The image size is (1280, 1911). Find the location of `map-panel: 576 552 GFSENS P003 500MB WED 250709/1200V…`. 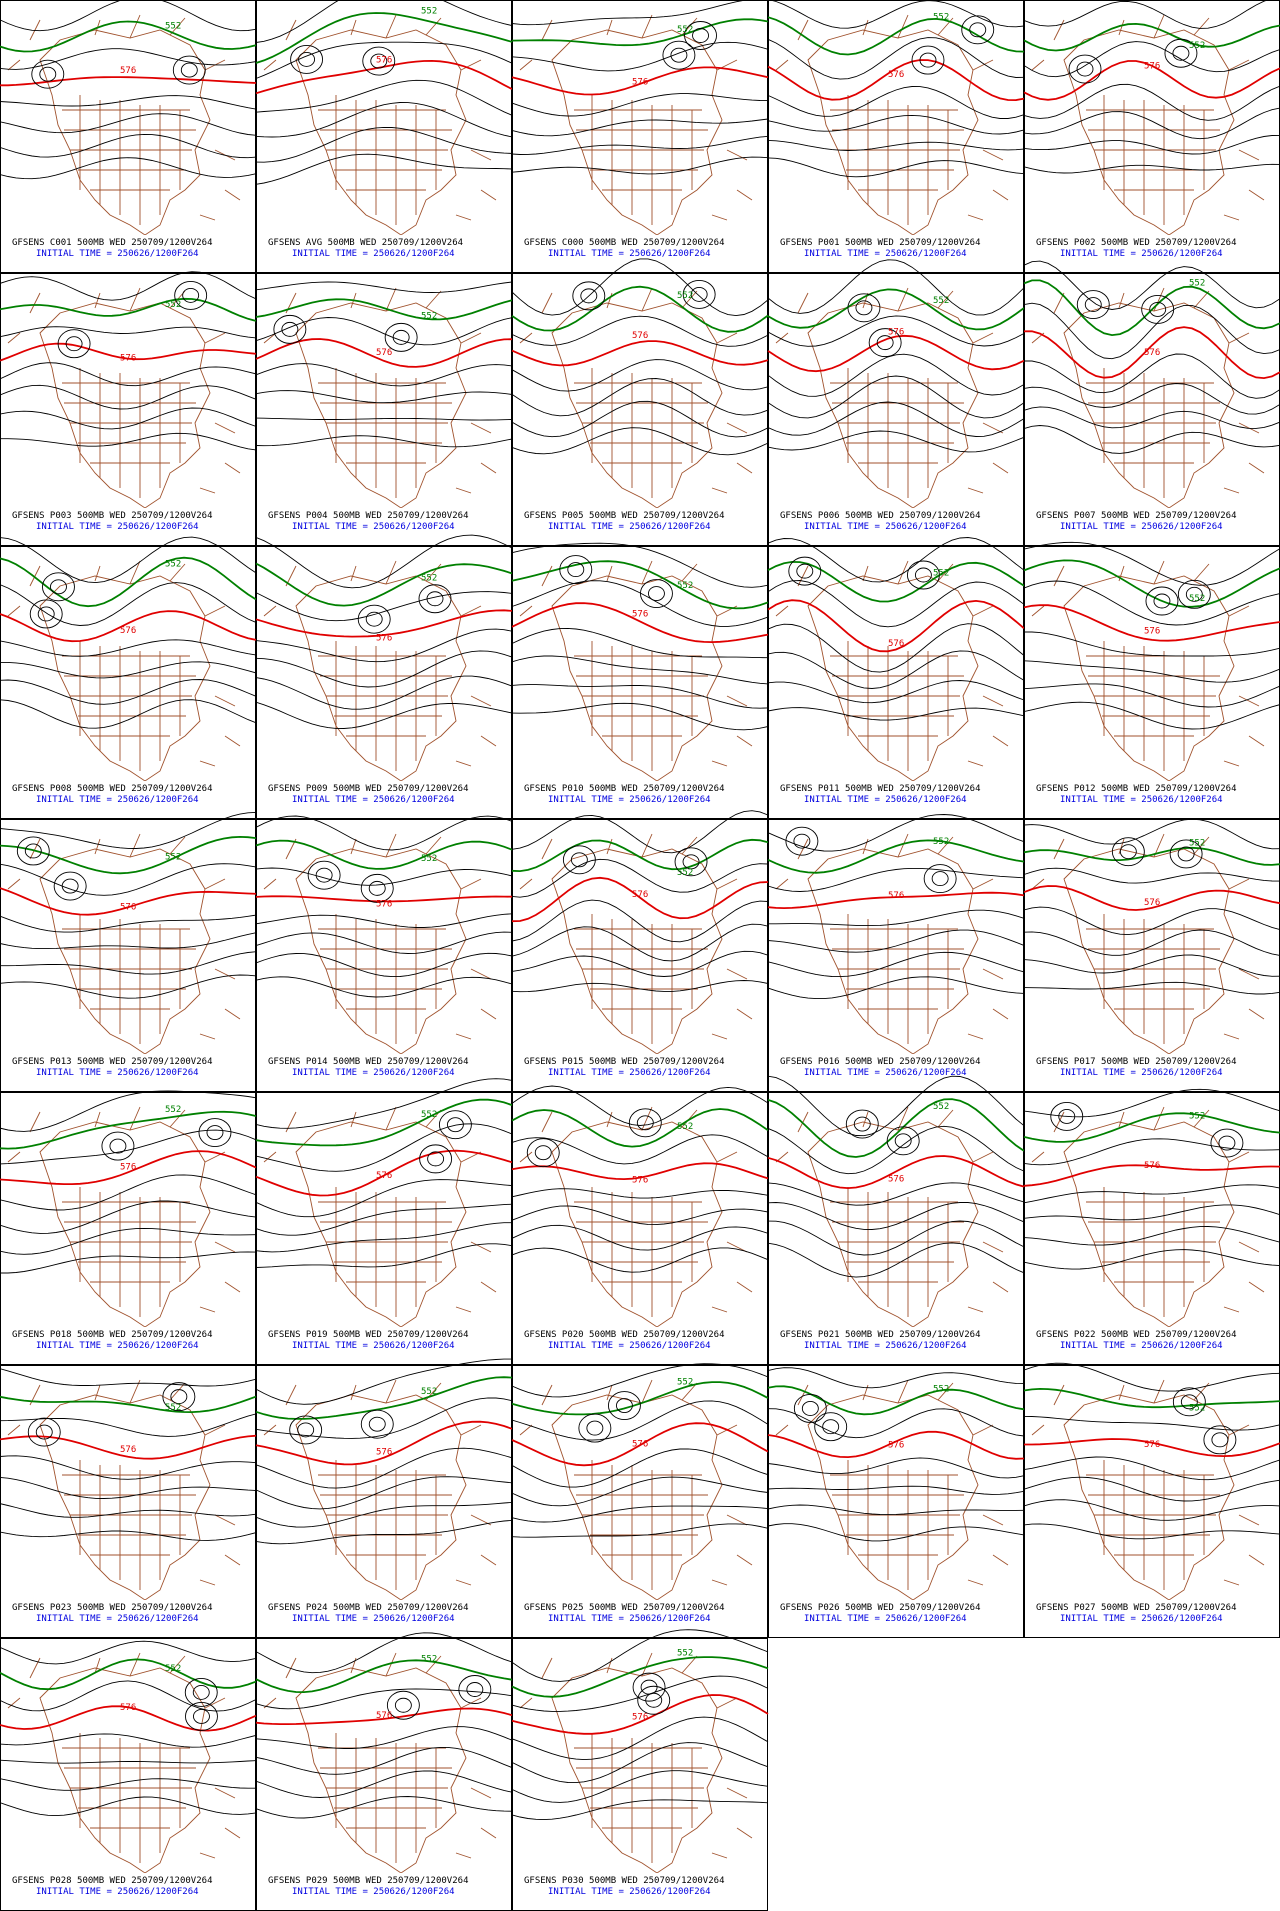

map-panel: 576 552 GFSENS P003 500MB WED 250709/1200V… is located at coordinates (128, 408).